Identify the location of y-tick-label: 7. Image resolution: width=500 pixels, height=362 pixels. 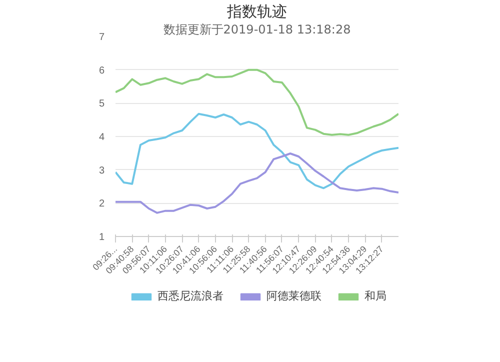
(101, 37).